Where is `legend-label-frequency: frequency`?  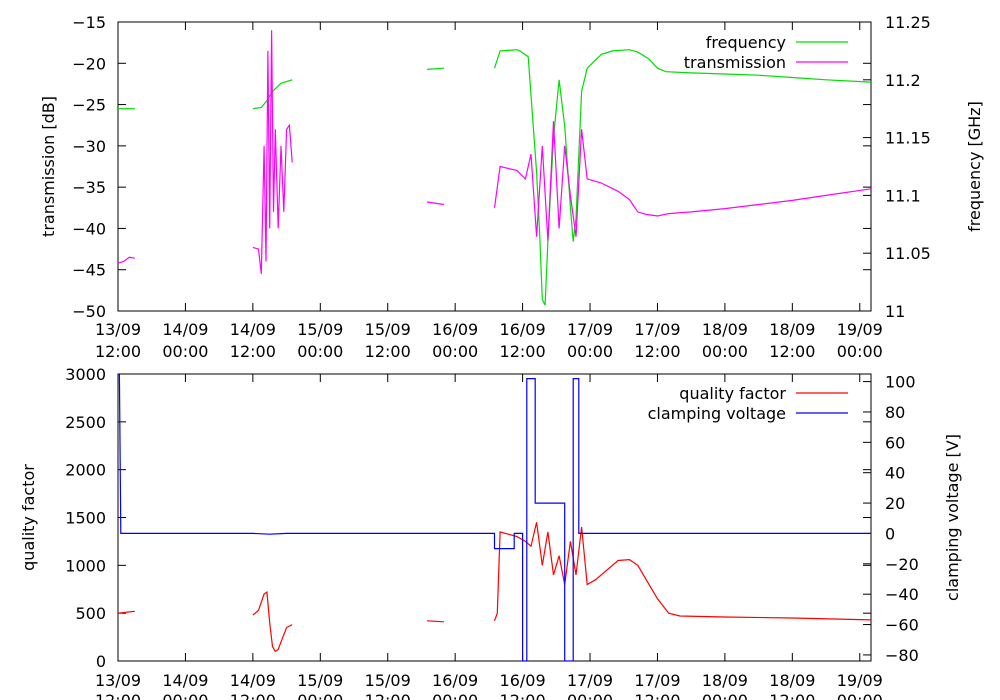 legend-label-frequency: frequency is located at coordinates (746, 42).